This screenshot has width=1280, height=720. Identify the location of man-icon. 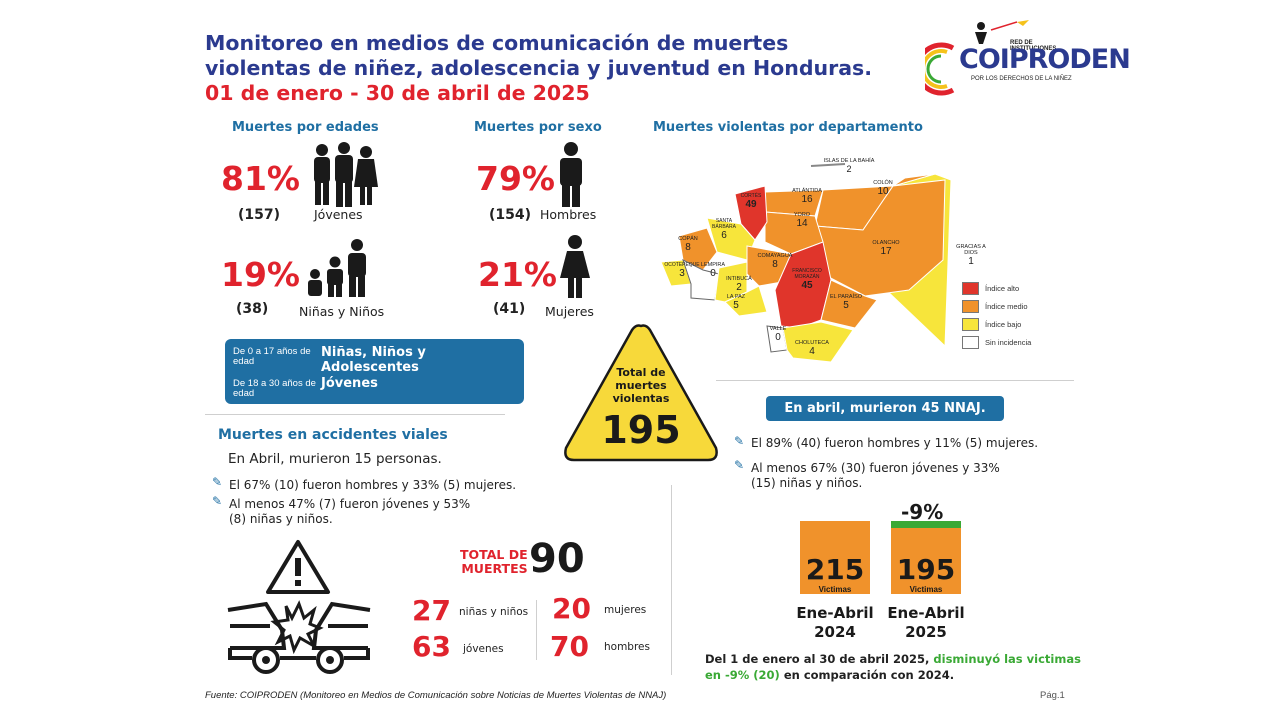
(571, 176).